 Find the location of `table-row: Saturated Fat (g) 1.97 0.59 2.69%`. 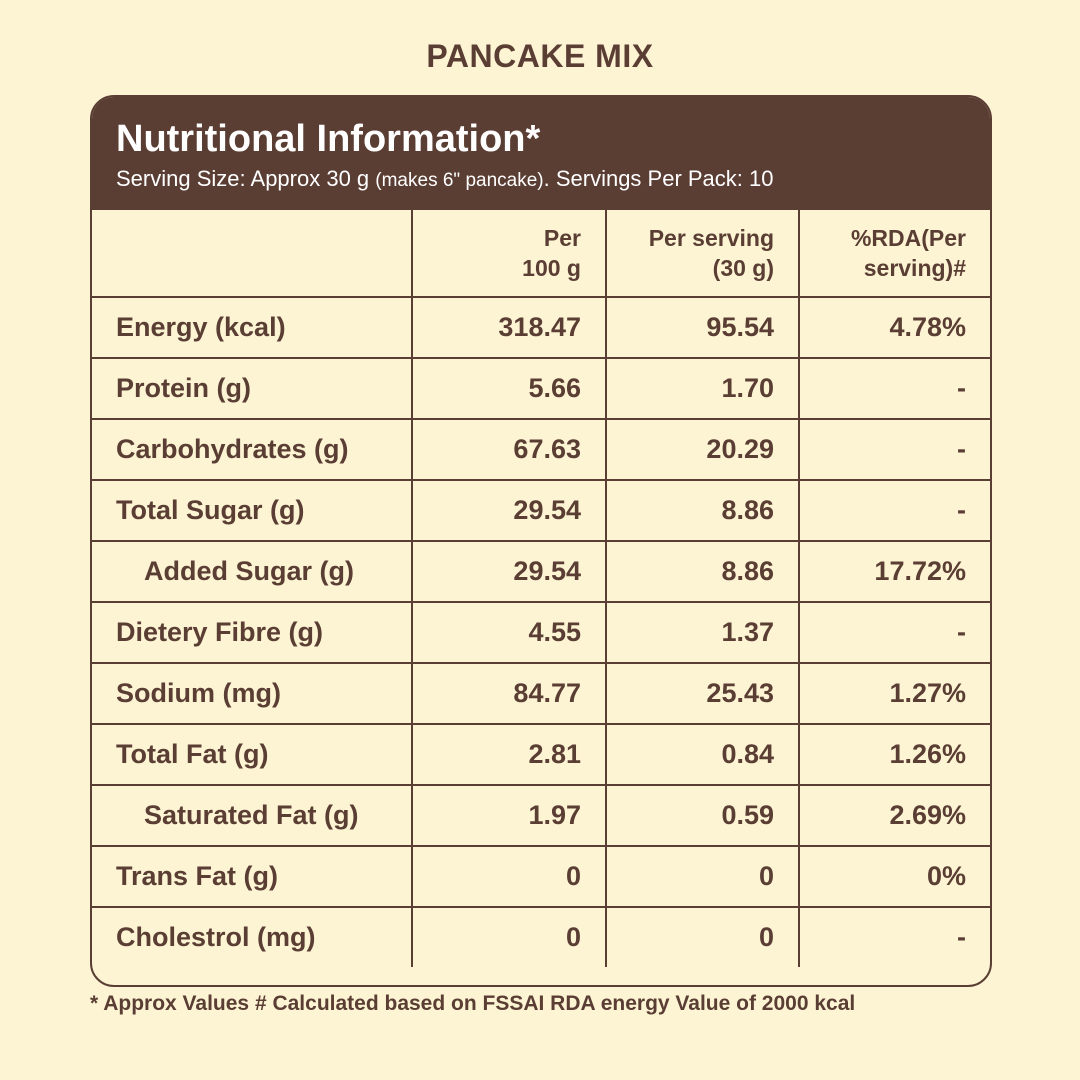

table-row: Saturated Fat (g) 1.97 0.59 2.69% is located at coordinates (541, 815).